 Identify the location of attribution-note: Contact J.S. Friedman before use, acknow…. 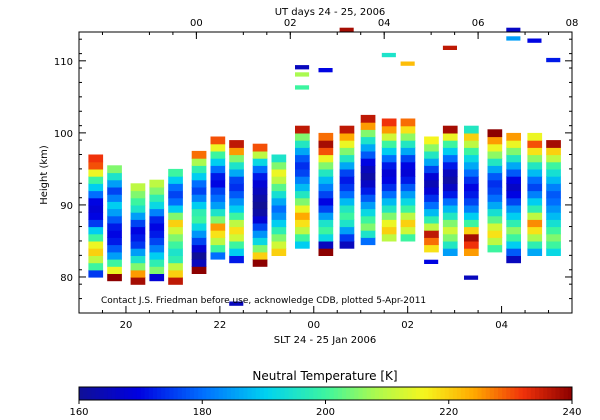
(263, 301).